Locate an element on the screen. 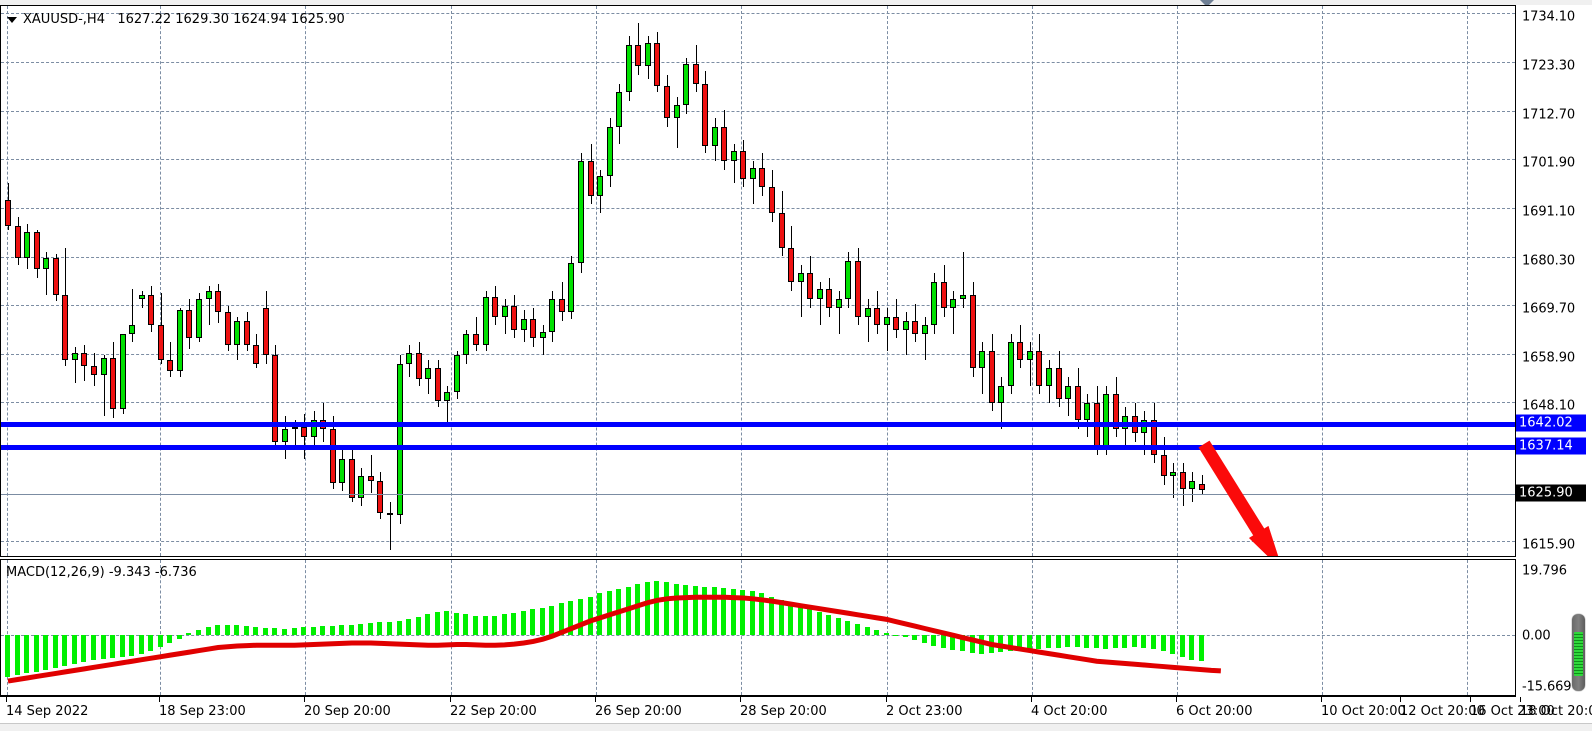 This screenshot has width=1592, height=731. level-price-tag: 1642.02 is located at coordinates (1551, 423).